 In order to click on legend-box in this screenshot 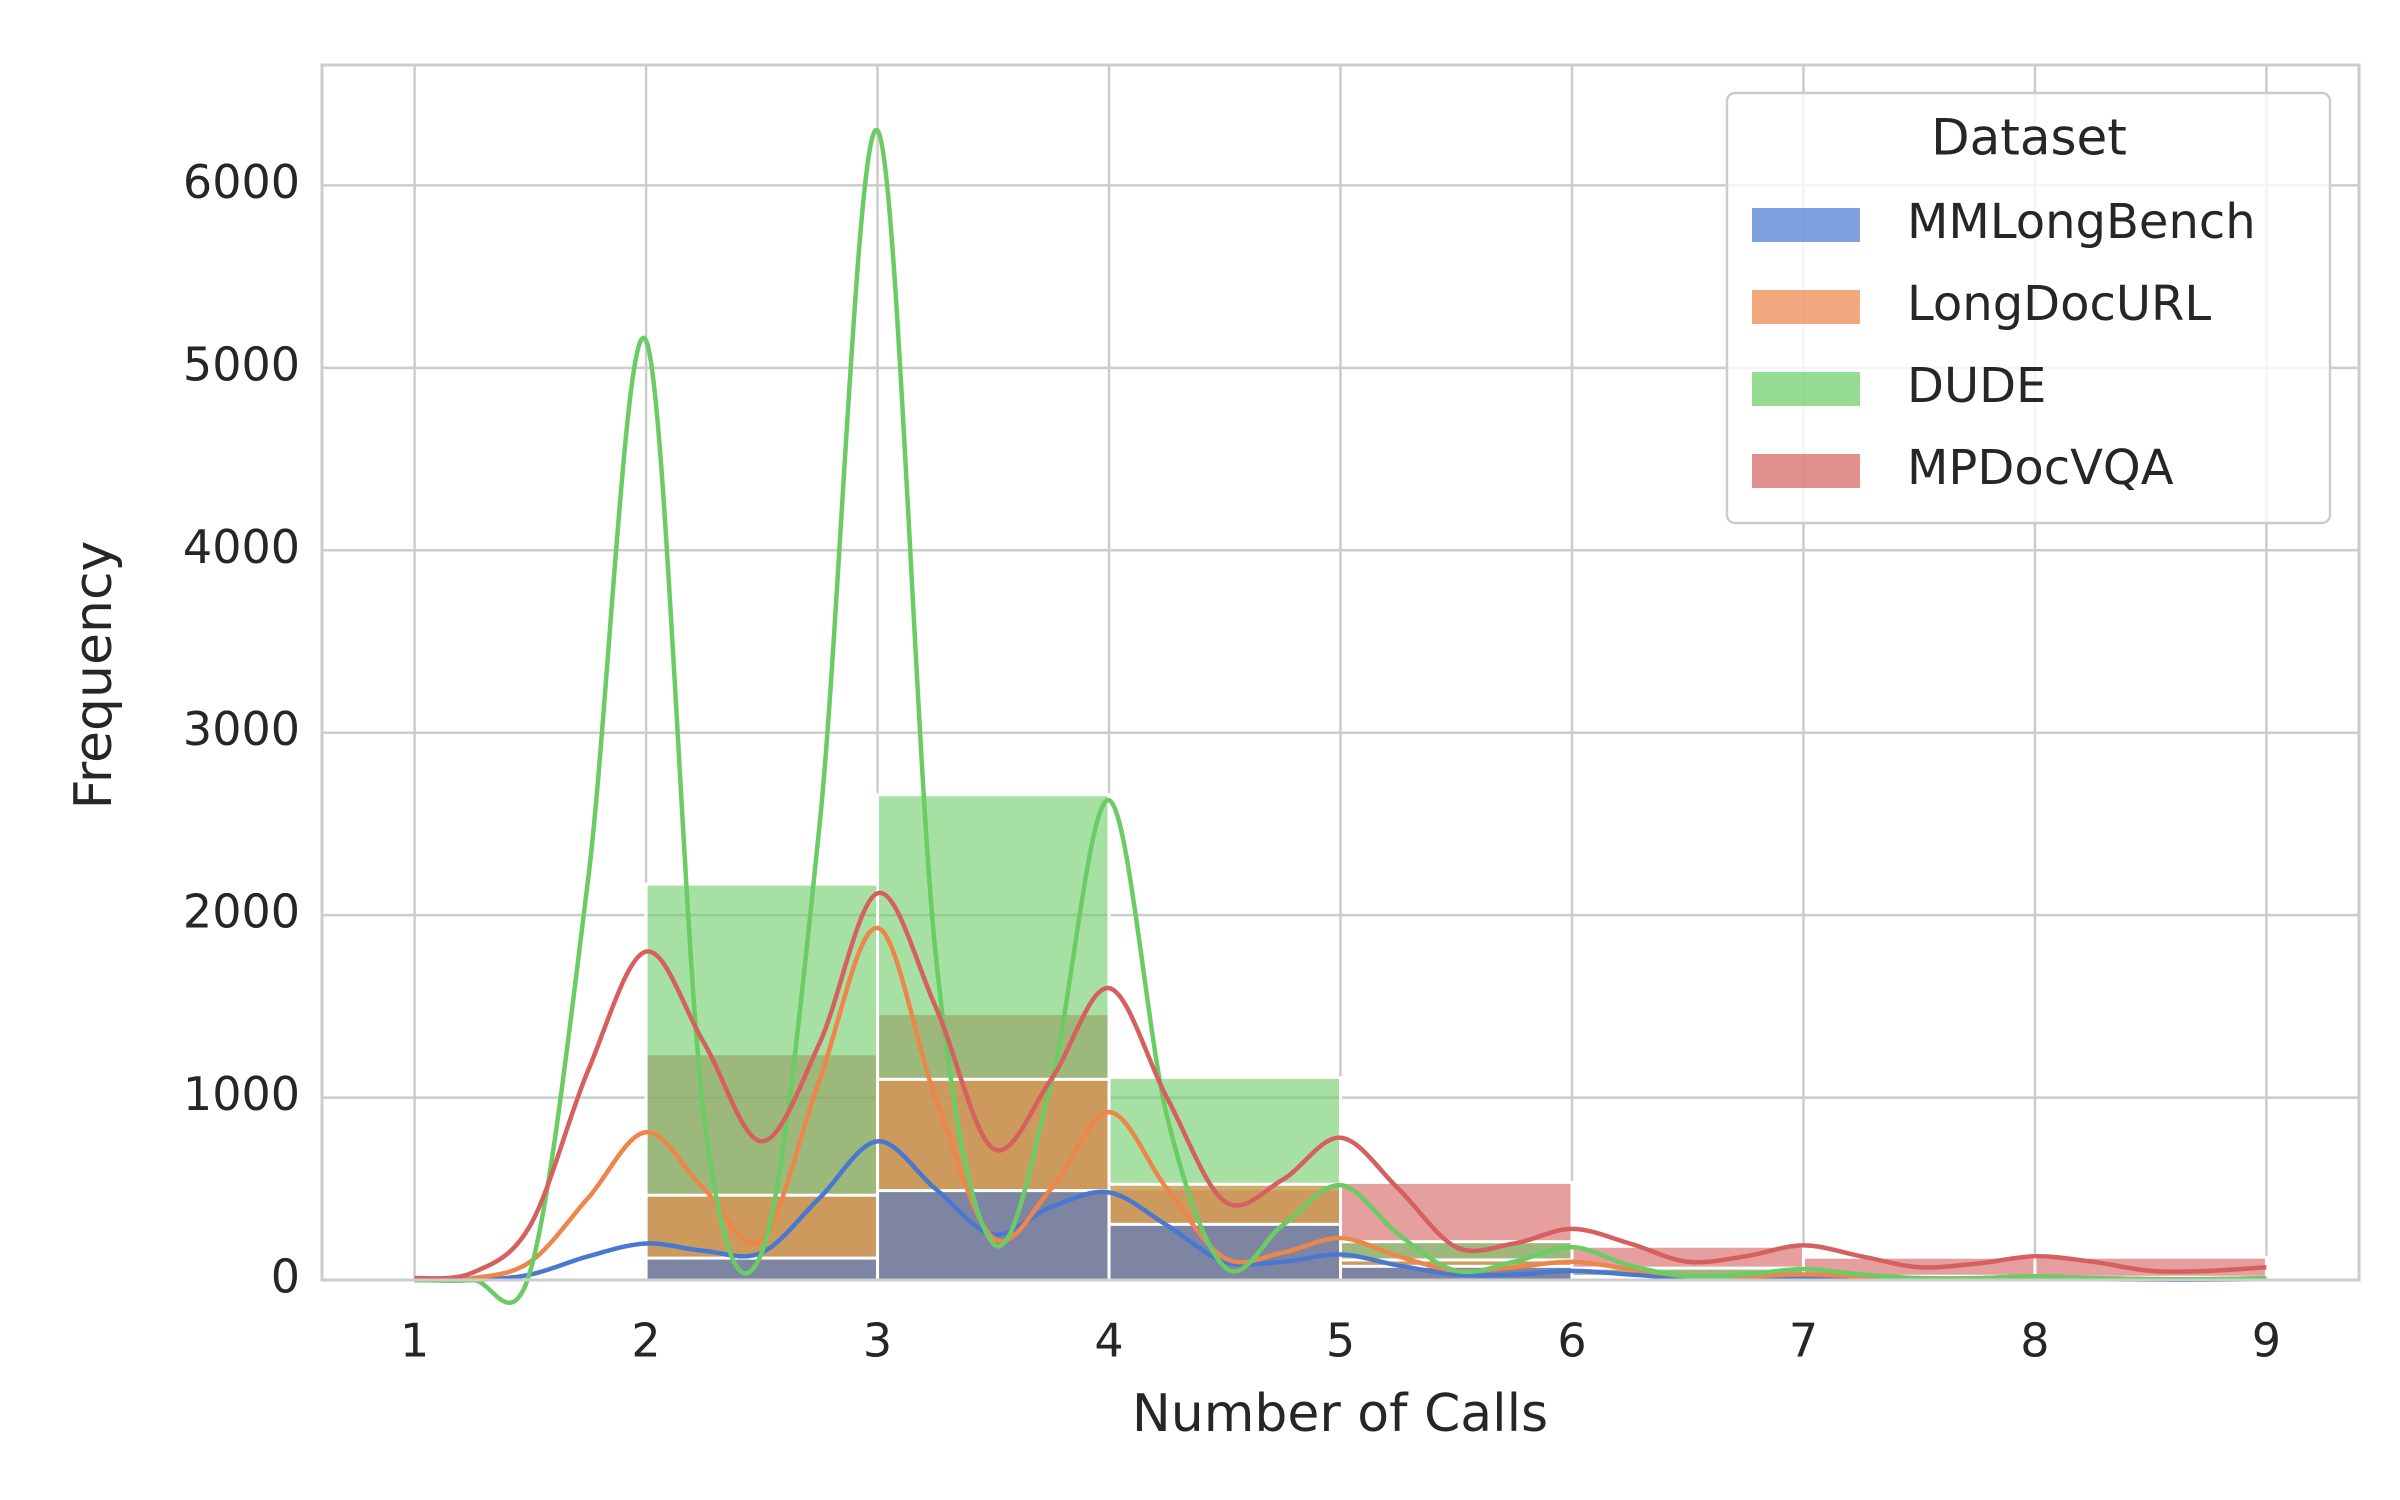, I will do `click(2028, 308)`.